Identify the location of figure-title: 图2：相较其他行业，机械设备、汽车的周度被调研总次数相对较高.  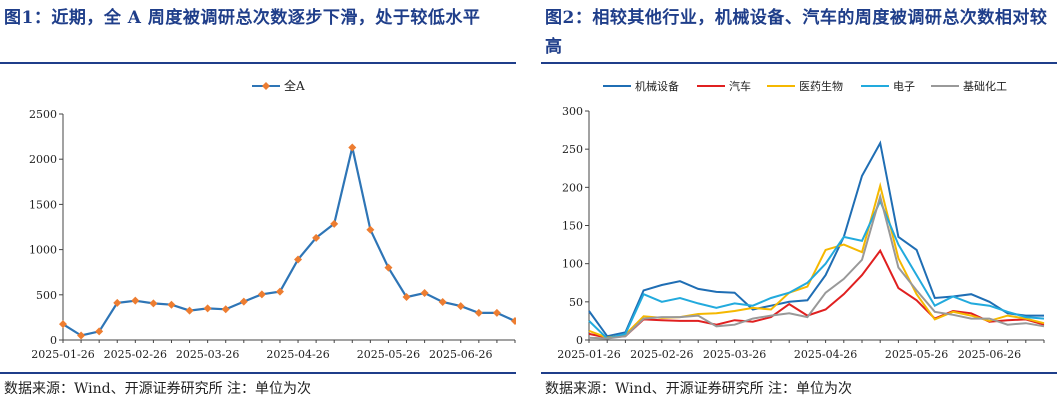
(796, 32).